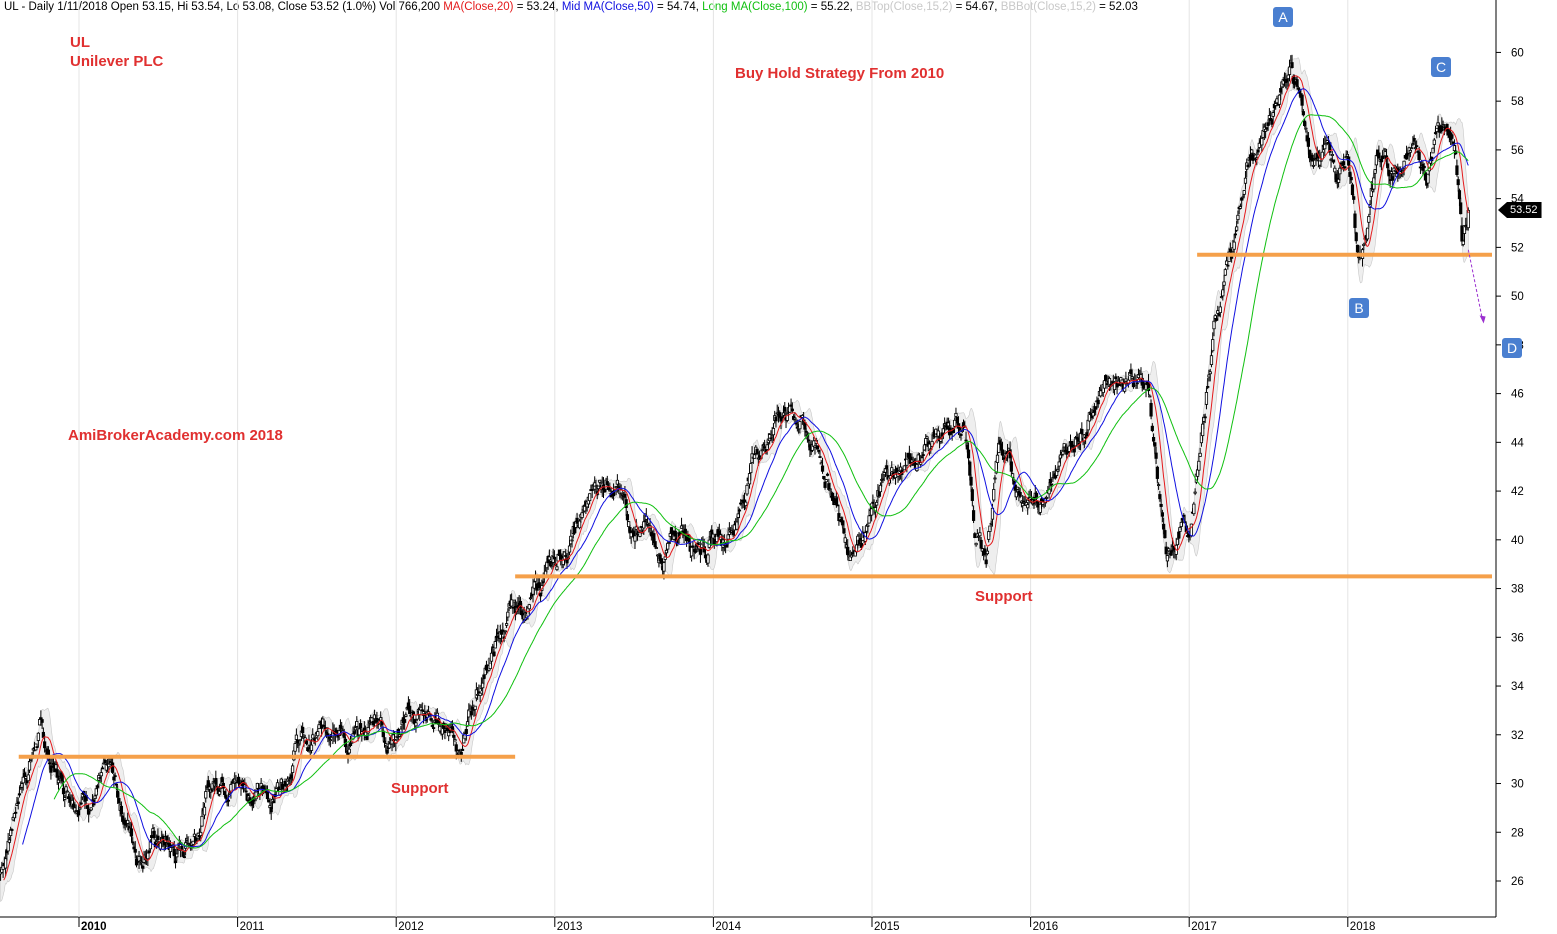 This screenshot has width=1557, height=934. Describe the element at coordinates (570, 927) in the screenshot. I see `x-tick-label: 2013` at that location.